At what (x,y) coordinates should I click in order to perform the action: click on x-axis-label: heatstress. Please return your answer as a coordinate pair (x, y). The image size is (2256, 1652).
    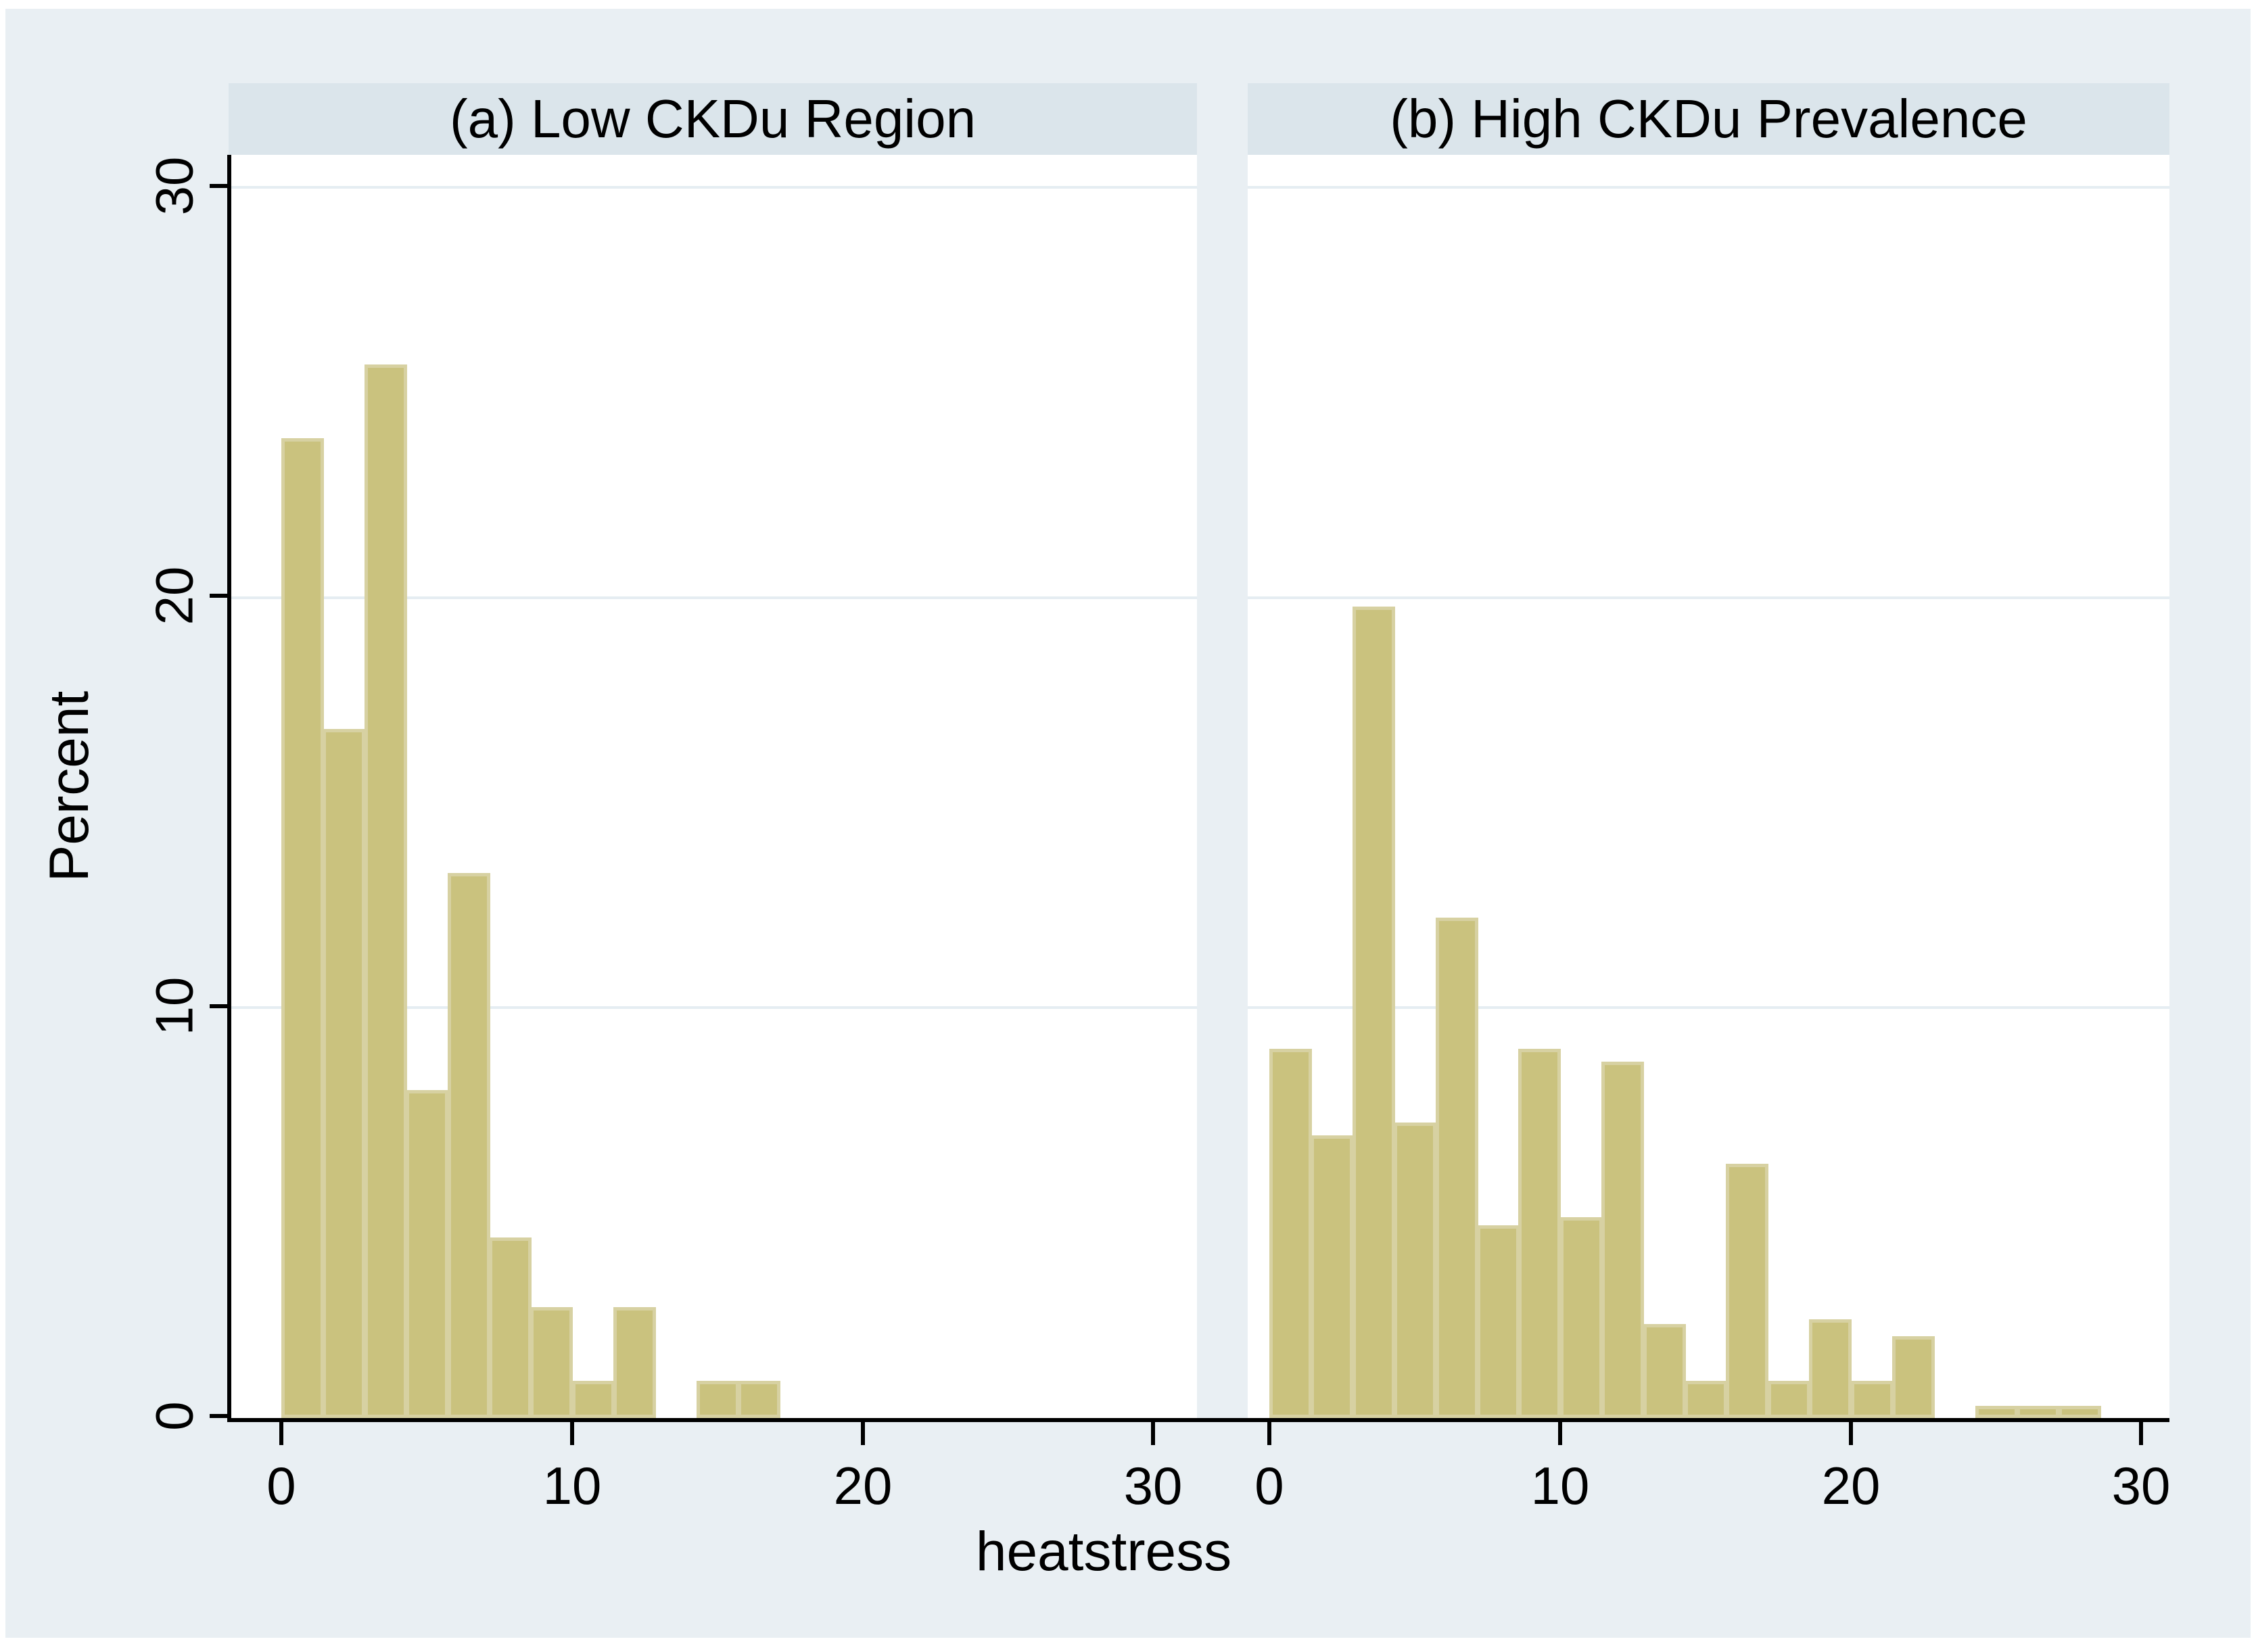
    Looking at the image, I should click on (1103, 1551).